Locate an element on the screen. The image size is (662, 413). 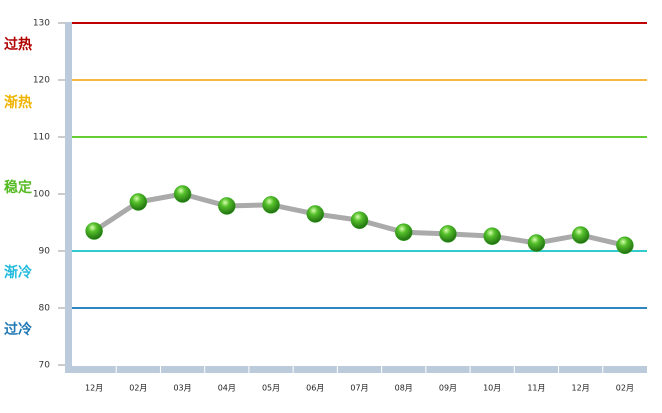
x-tick-label: 05月 is located at coordinates (271, 388).